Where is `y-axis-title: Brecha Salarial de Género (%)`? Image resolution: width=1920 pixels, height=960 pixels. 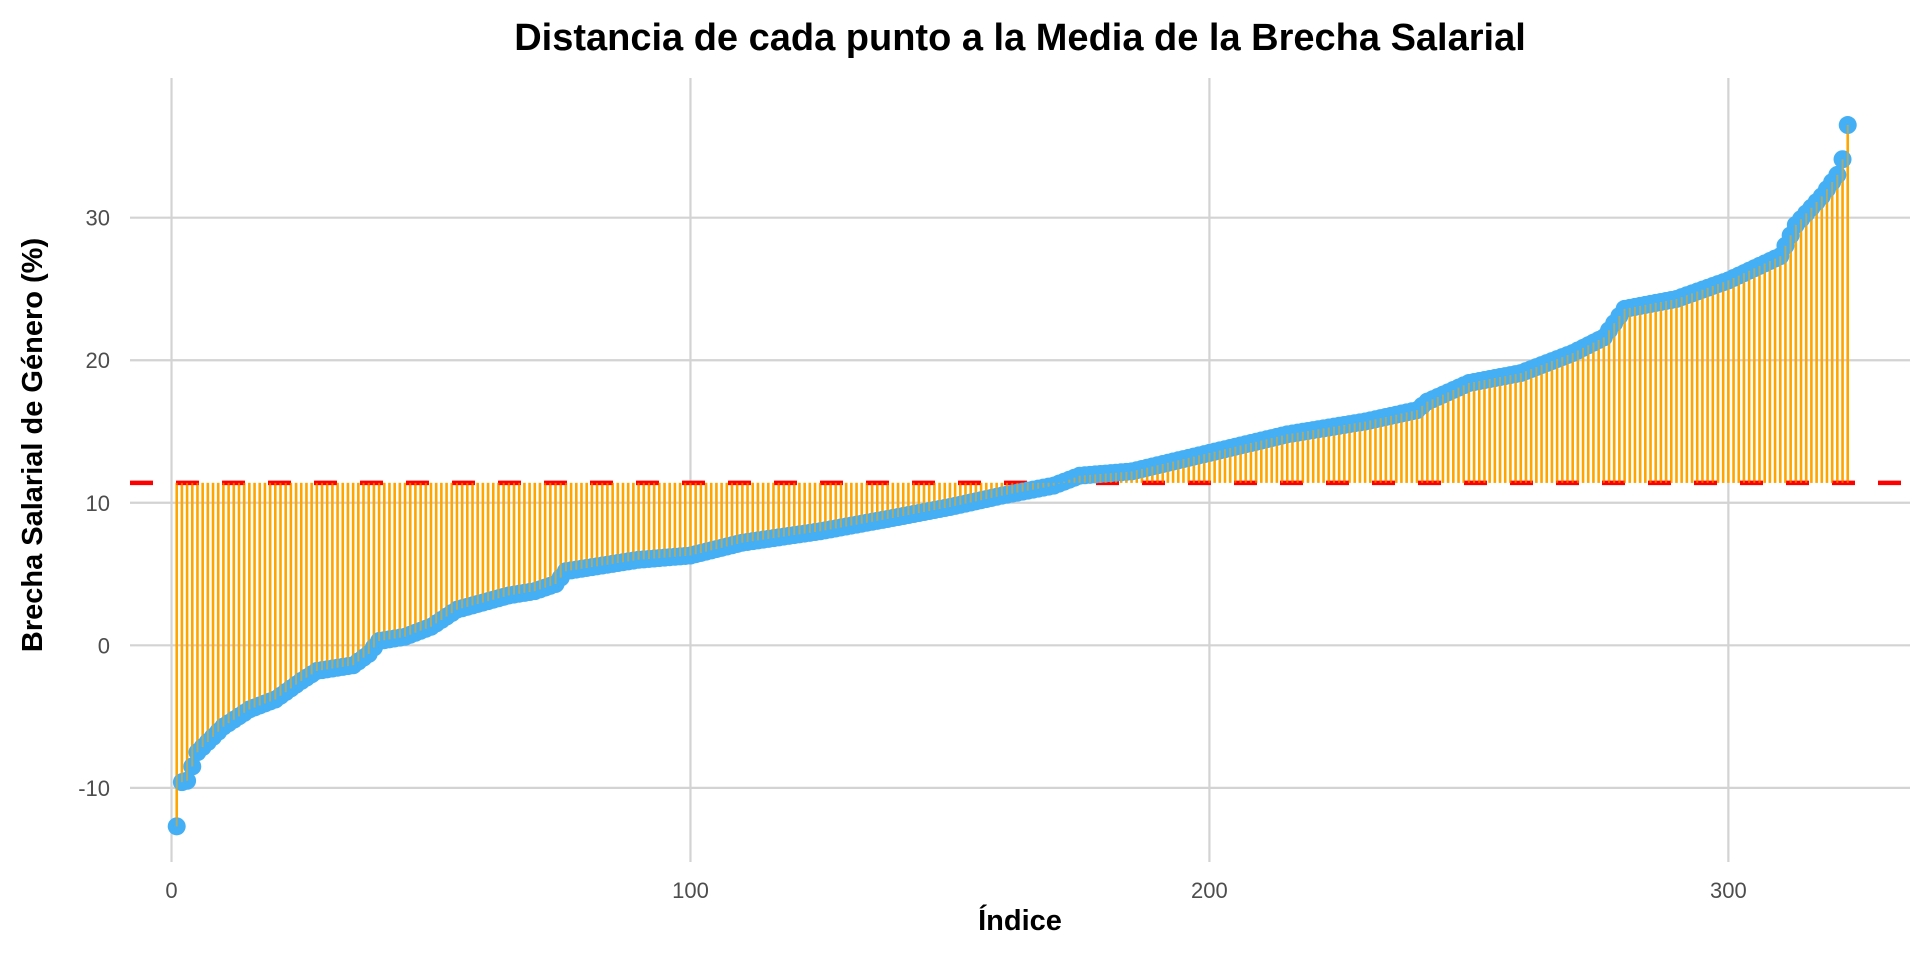 y-axis-title: Brecha Salarial de Género (%) is located at coordinates (33, 445).